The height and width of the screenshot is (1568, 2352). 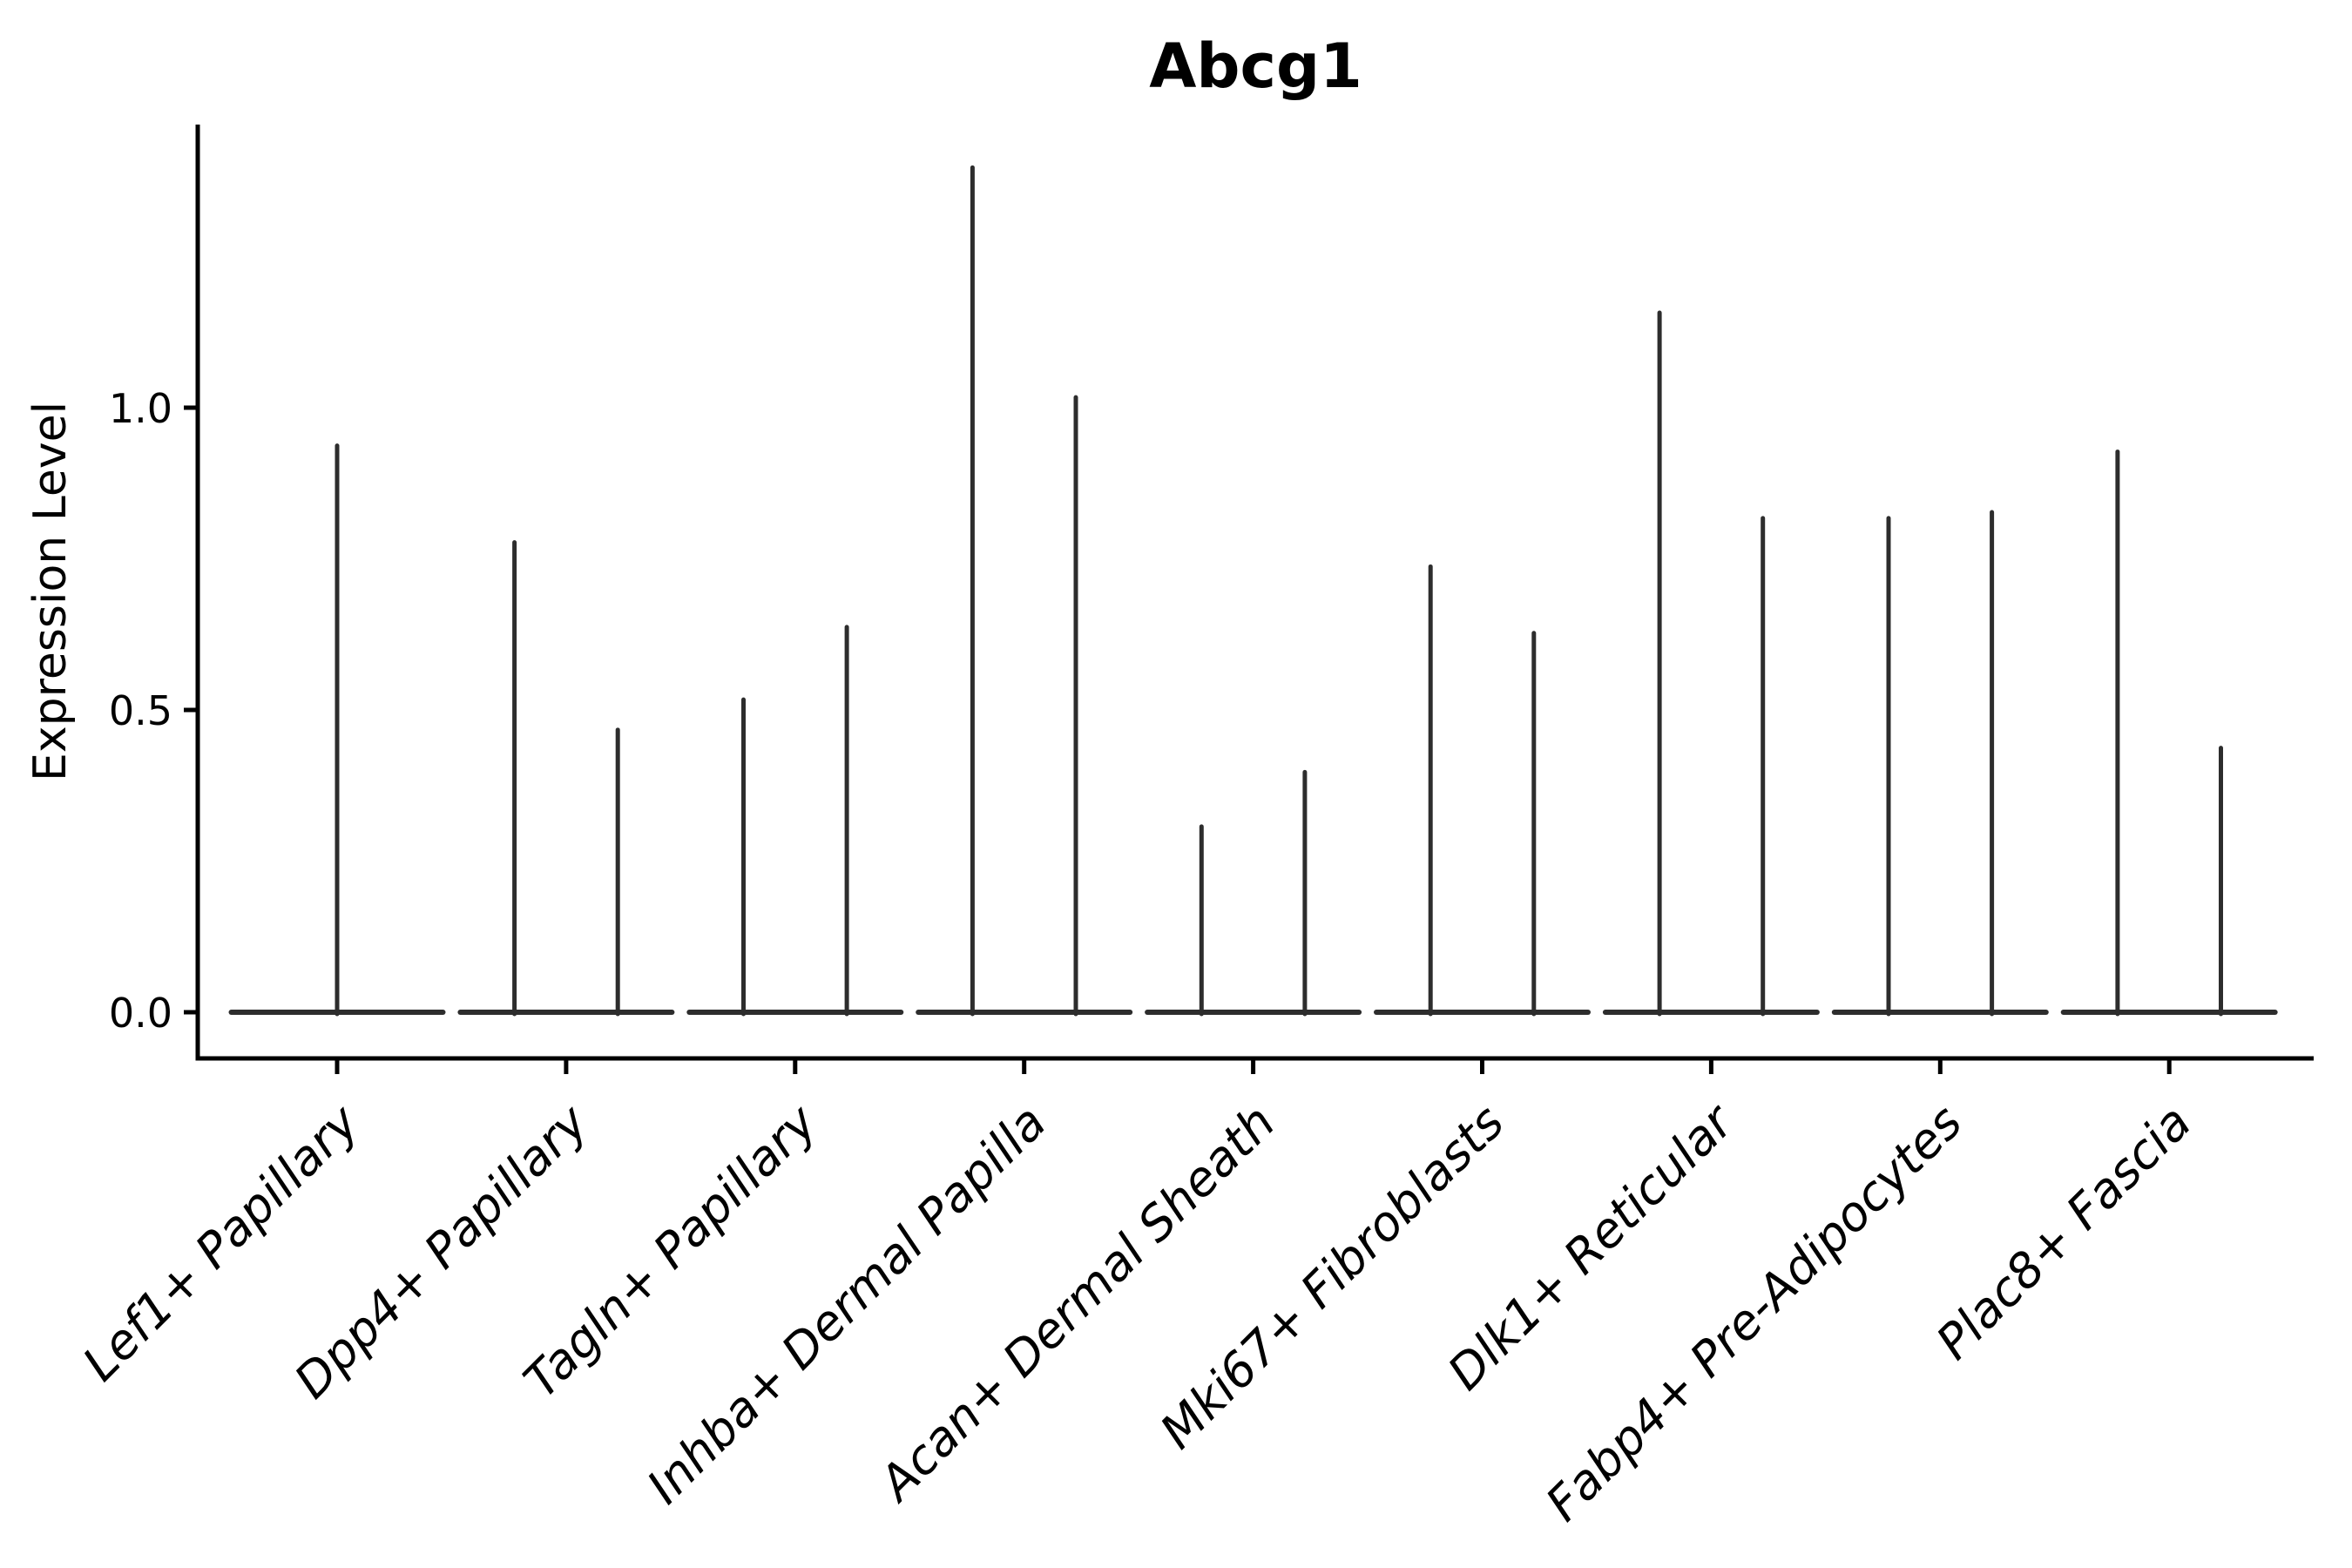 What do you see at coordinates (846, 1304) in the screenshot?
I see `x-tick-label: Inhba+ Dermal Papilla` at bounding box center [846, 1304].